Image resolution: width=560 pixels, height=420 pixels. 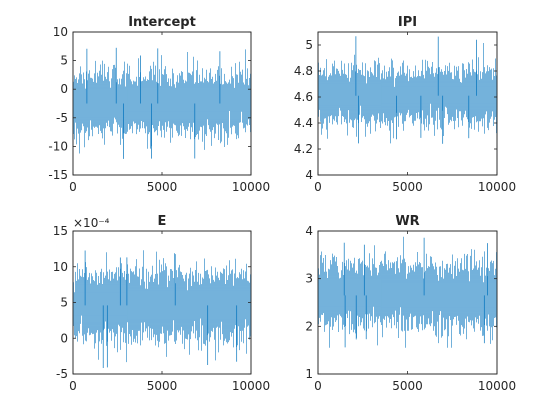 I want to click on y-tick-label: 1, so click(x=309, y=374).